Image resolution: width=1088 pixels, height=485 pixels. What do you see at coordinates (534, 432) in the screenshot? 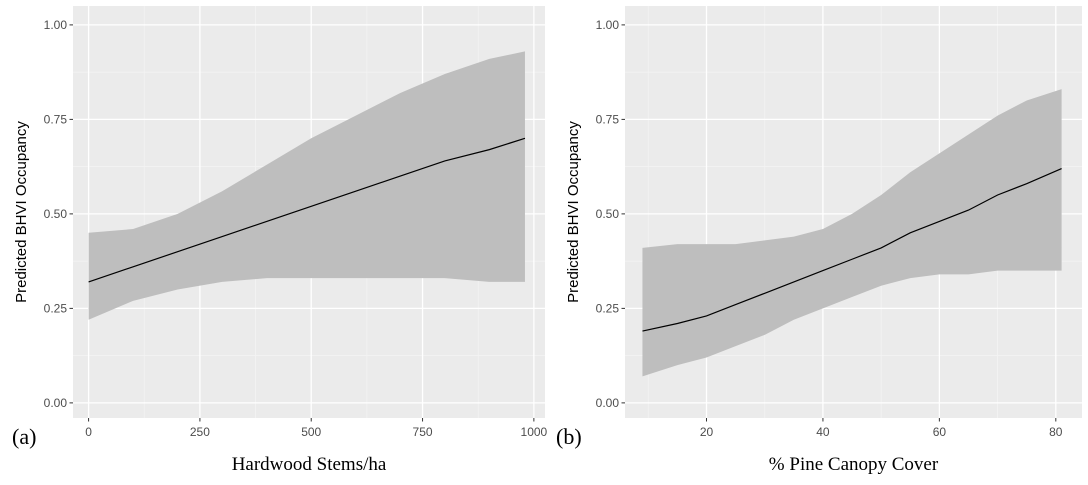
I see `x-tick-label: 1000` at bounding box center [534, 432].